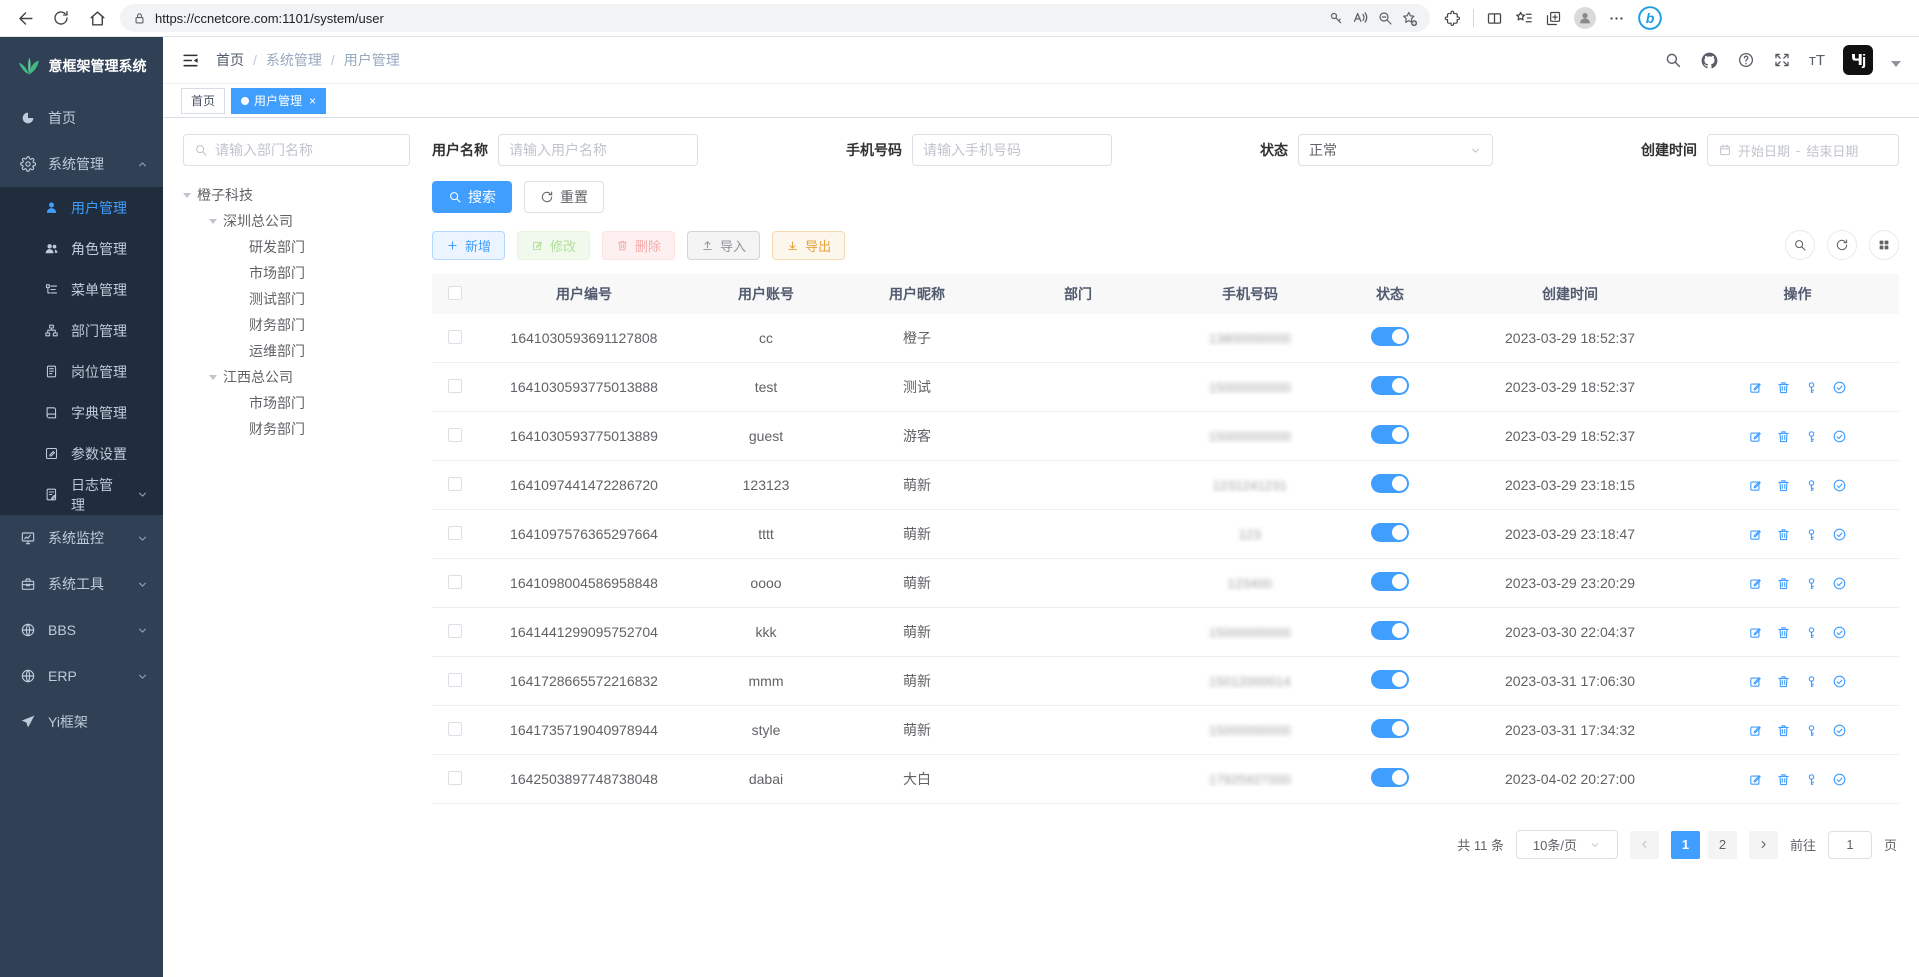  Describe the element at coordinates (554, 245) in the screenshot. I see `edit-button: 修改` at that location.